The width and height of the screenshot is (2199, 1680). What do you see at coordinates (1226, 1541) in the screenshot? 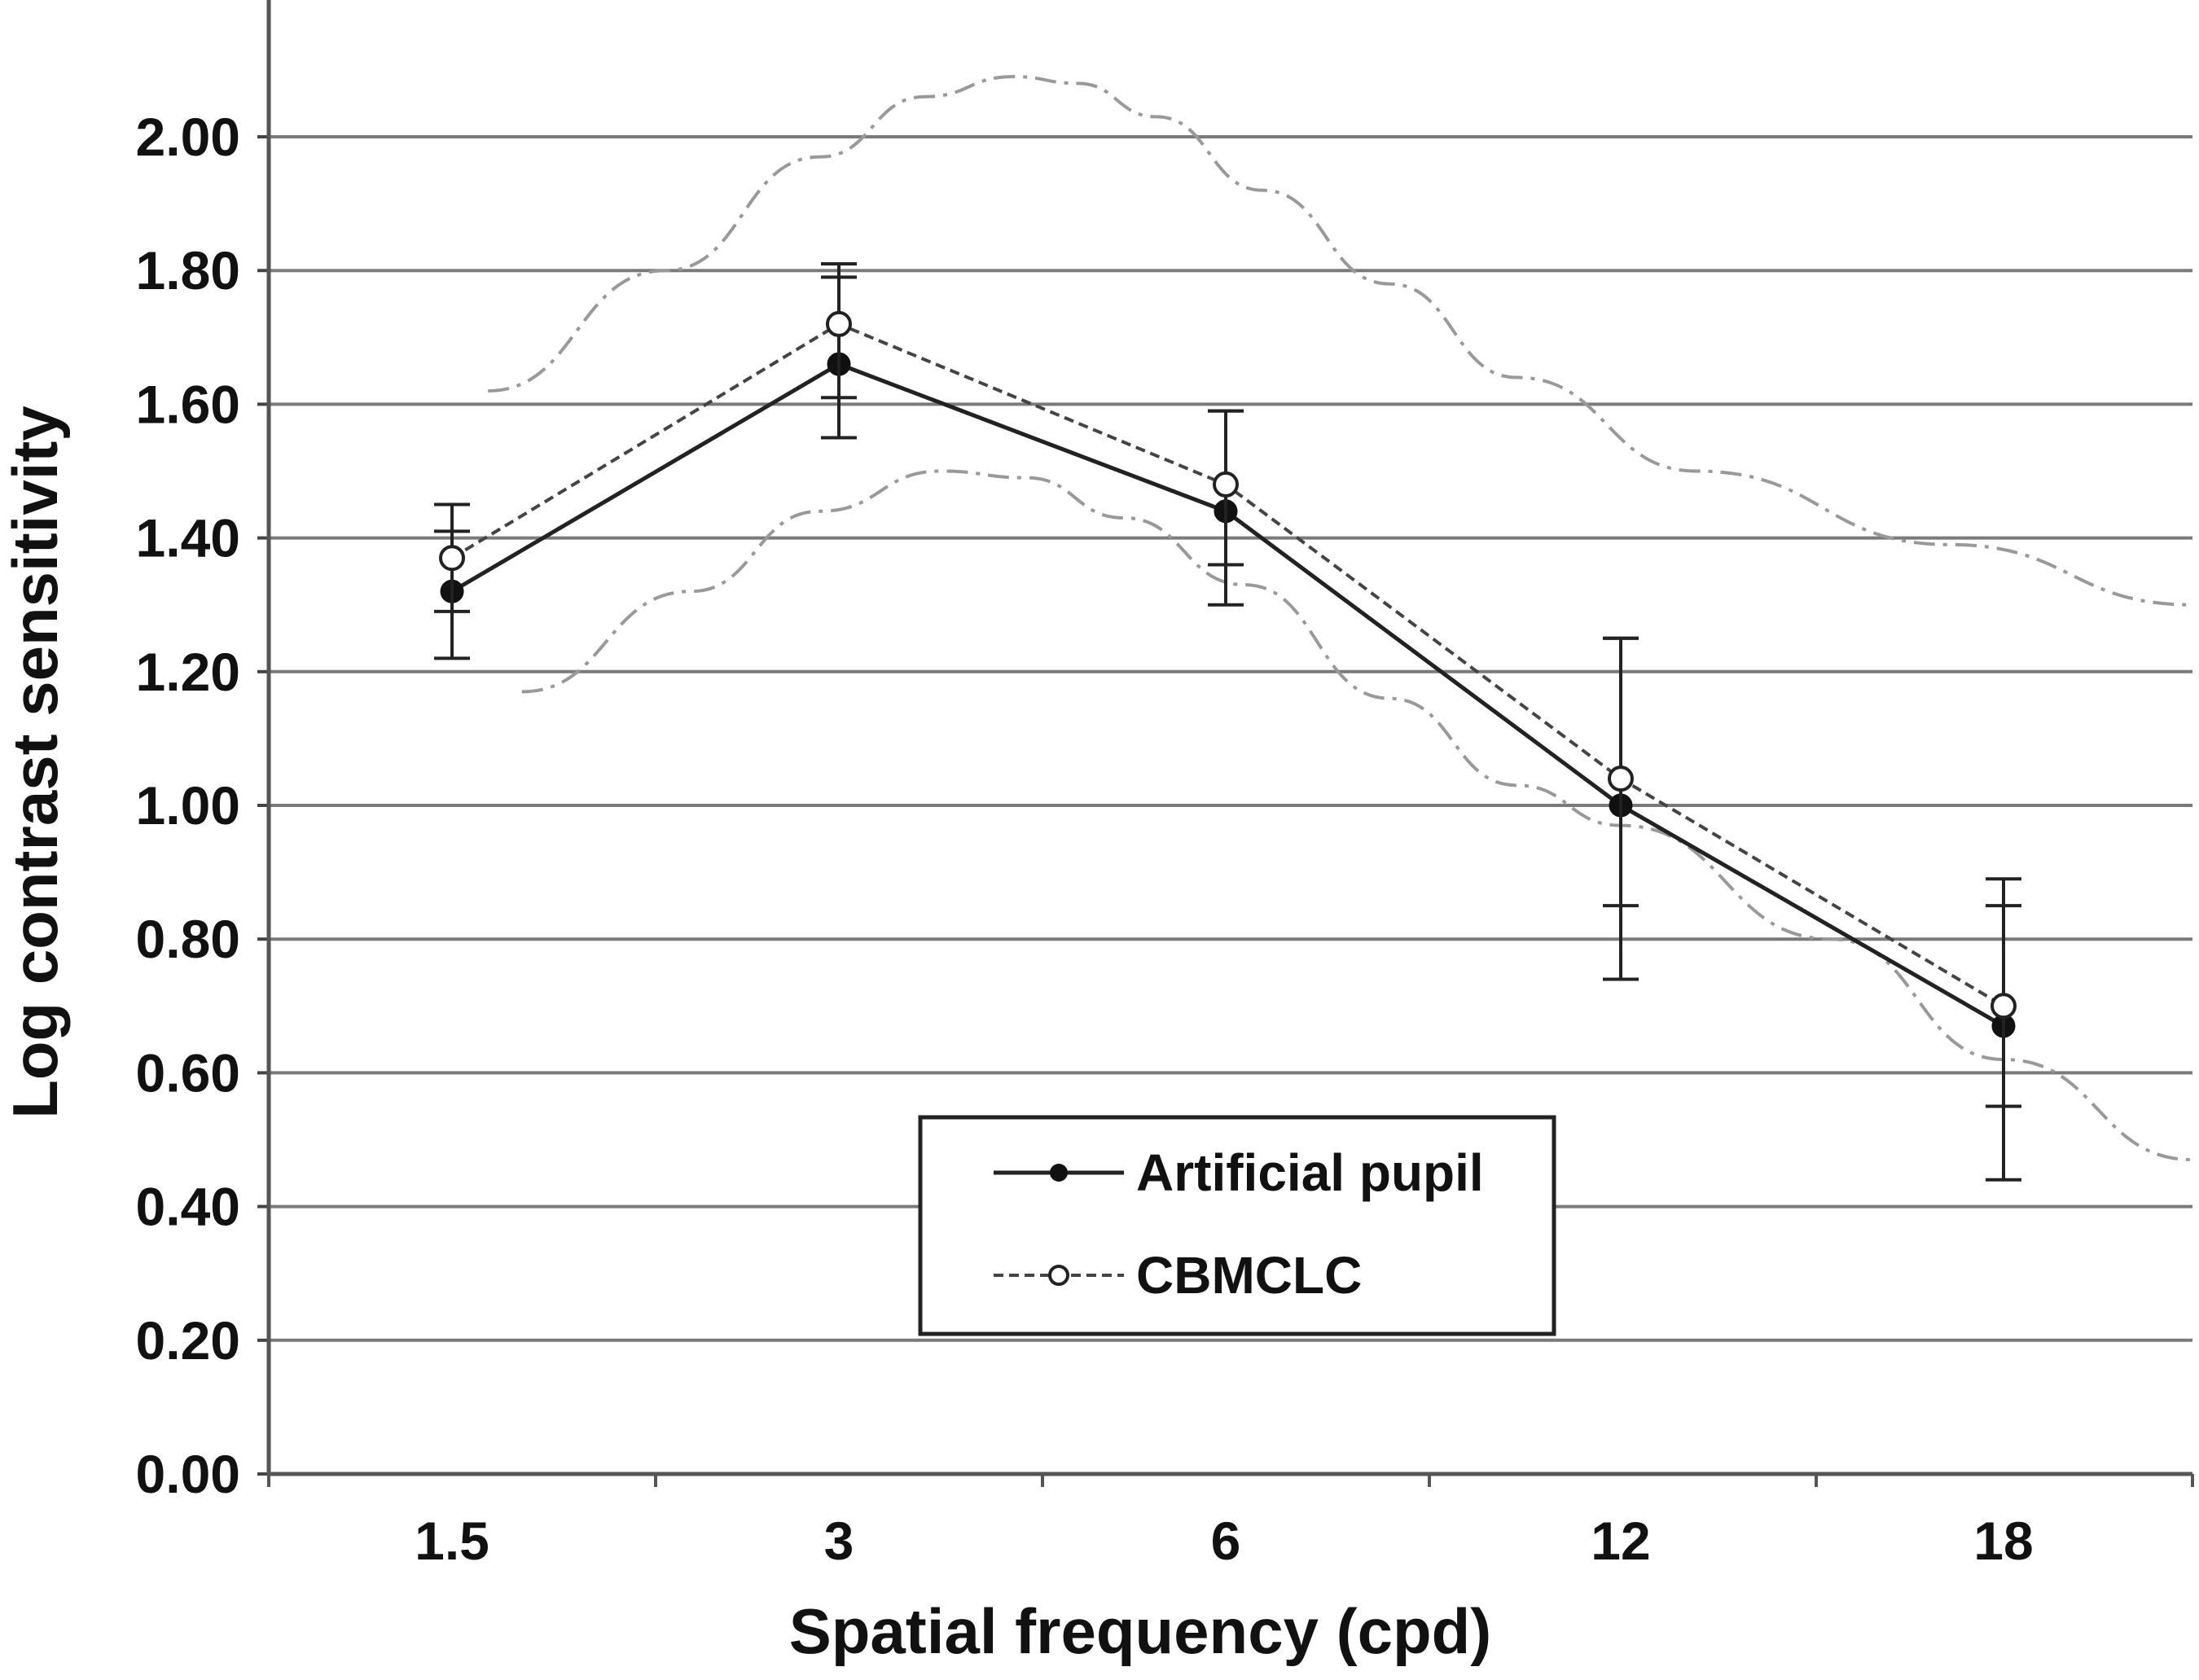
I see `x-tick-label: 6` at bounding box center [1226, 1541].